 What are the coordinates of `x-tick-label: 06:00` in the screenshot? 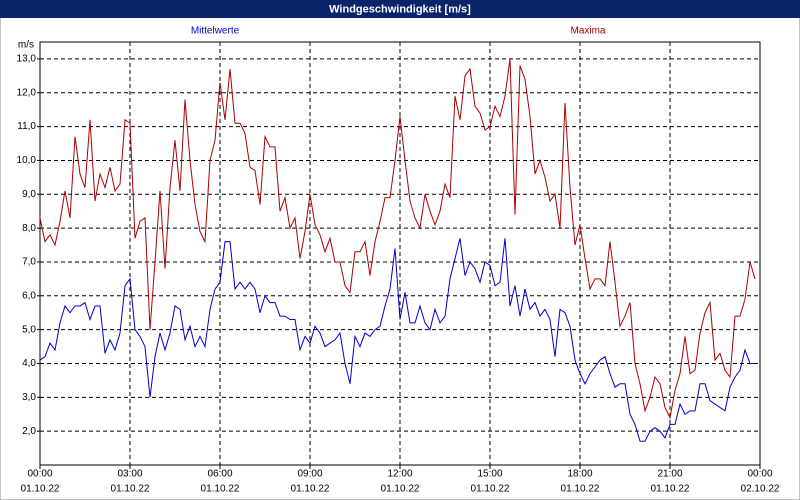 It's located at (219, 474).